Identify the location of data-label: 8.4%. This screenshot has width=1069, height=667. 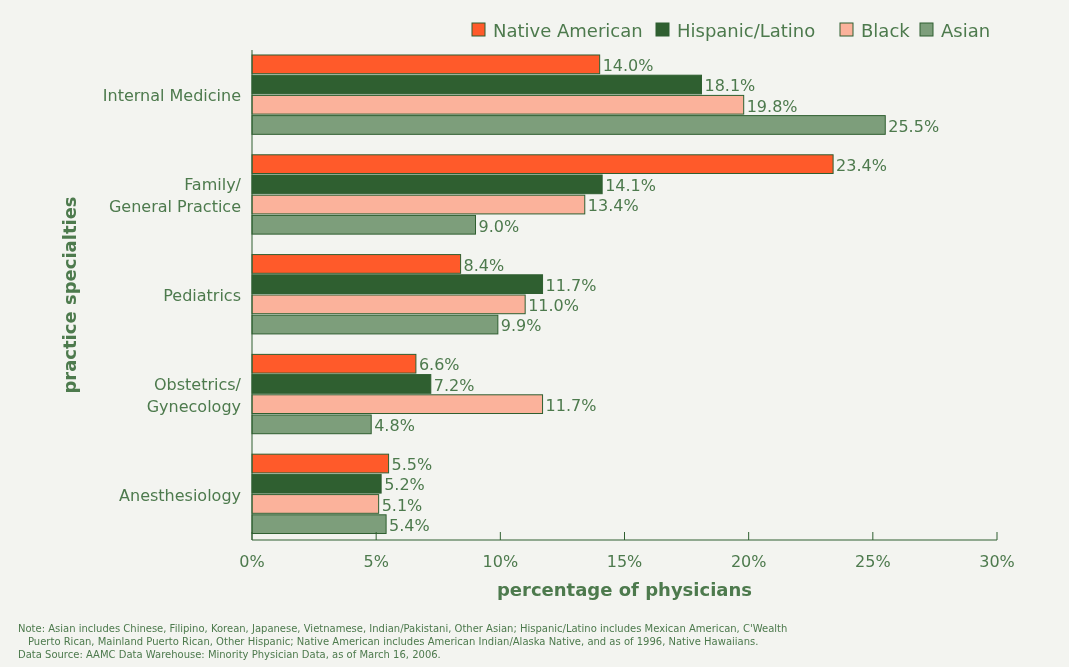
(484, 265).